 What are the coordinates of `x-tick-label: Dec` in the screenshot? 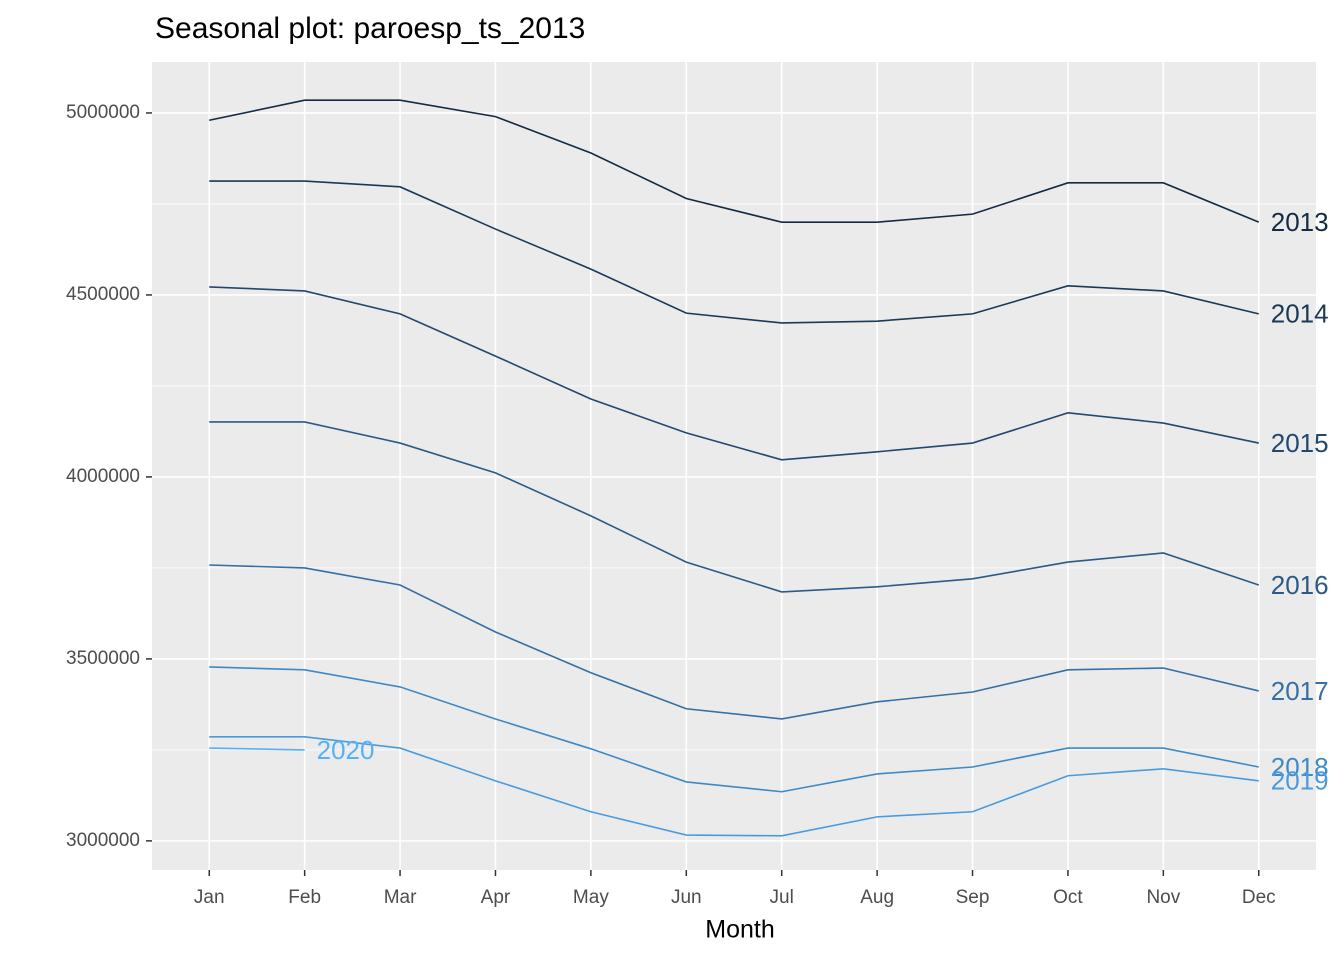 It's located at (1259, 897).